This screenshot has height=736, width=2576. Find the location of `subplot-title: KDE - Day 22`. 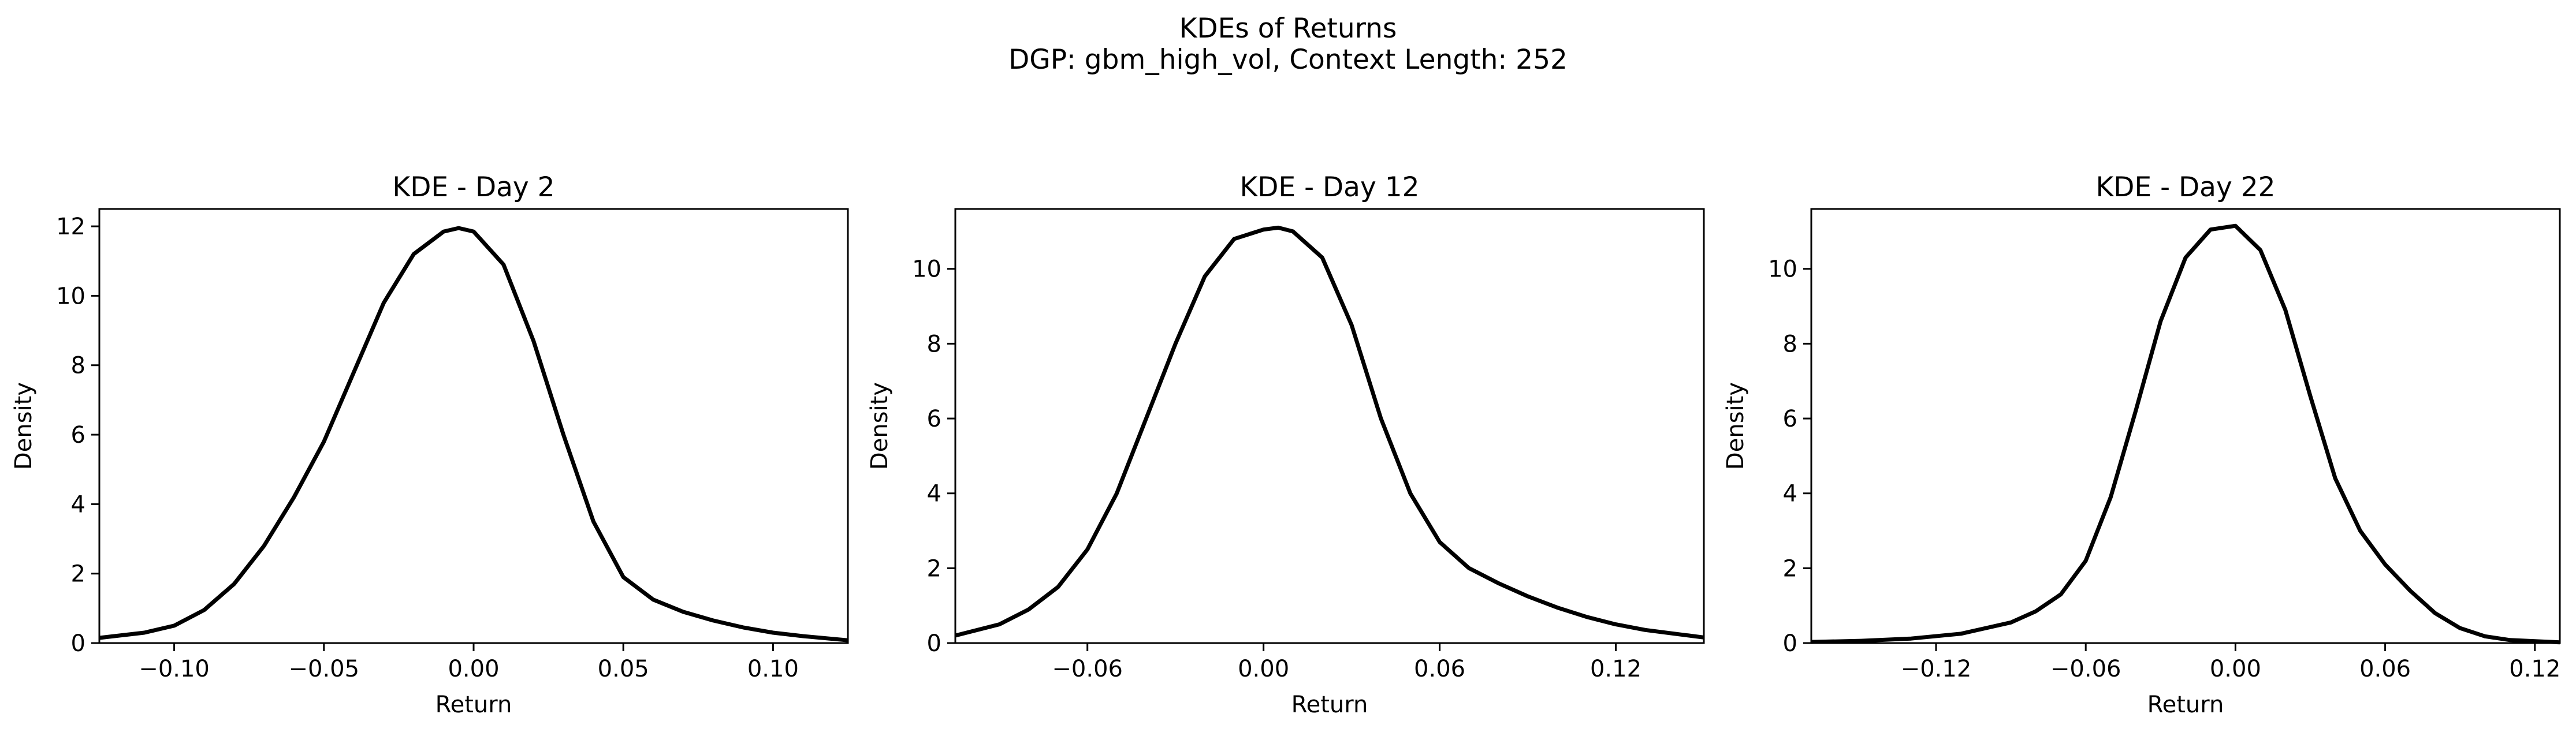

subplot-title: KDE - Day 22 is located at coordinates (2185, 187).